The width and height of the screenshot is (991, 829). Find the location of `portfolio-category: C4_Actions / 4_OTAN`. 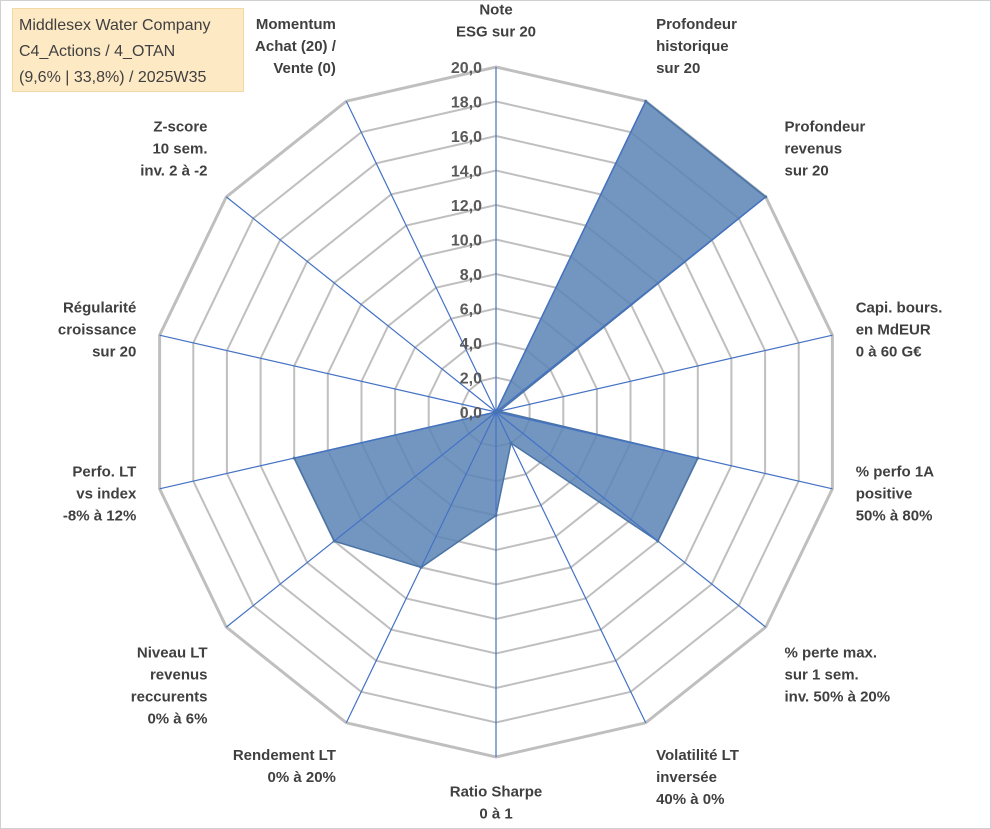

portfolio-category: C4_Actions / 4_OTAN is located at coordinates (97, 51).